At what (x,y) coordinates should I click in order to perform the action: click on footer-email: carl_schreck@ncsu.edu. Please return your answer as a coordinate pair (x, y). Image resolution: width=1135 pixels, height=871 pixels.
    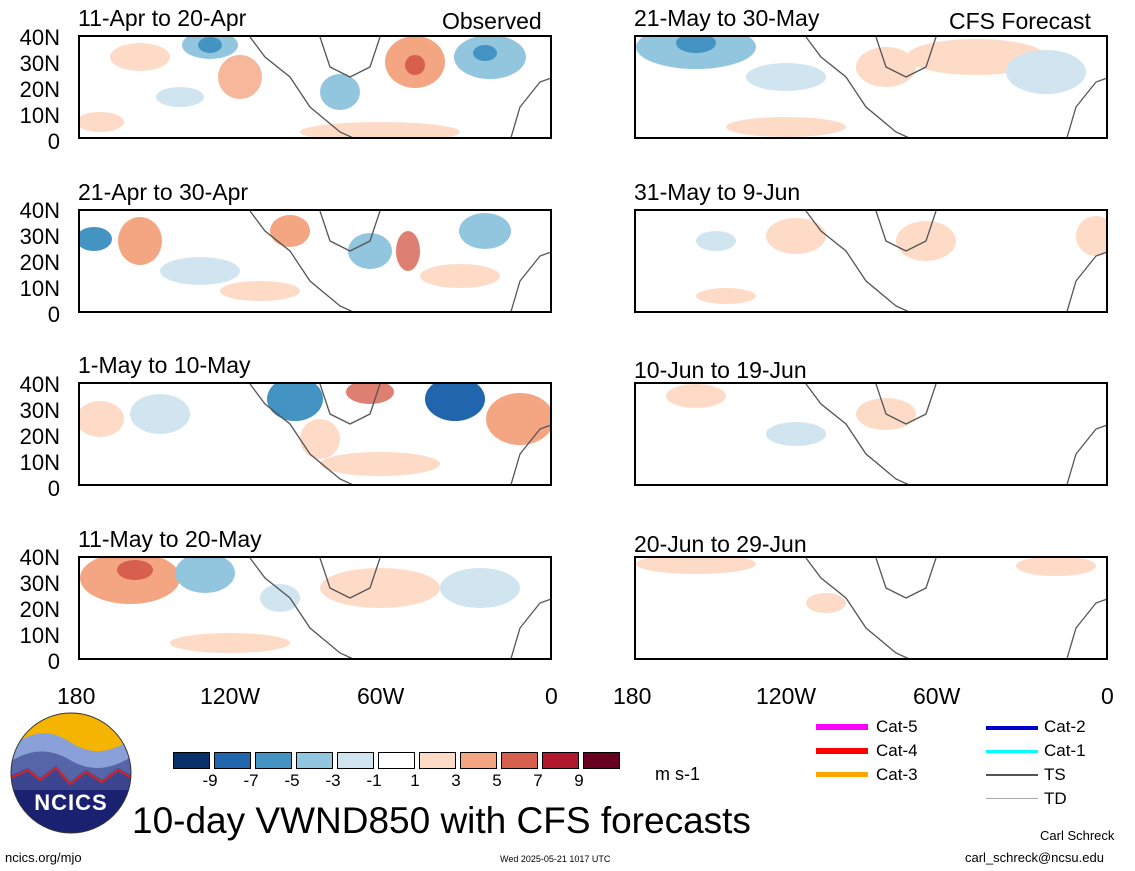
    Looking at the image, I should click on (1034, 857).